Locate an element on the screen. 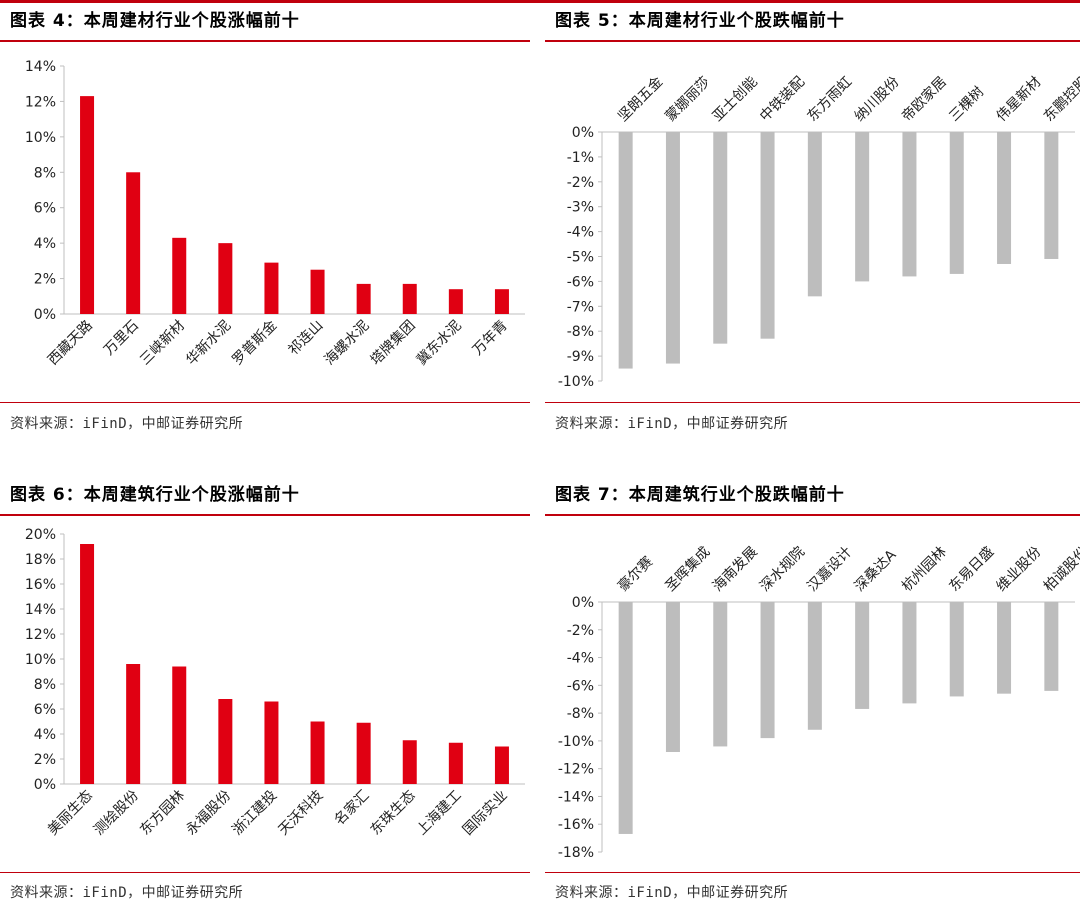 The width and height of the screenshot is (1080, 916). x-category-label: 浙江建投 is located at coordinates (254, 813).